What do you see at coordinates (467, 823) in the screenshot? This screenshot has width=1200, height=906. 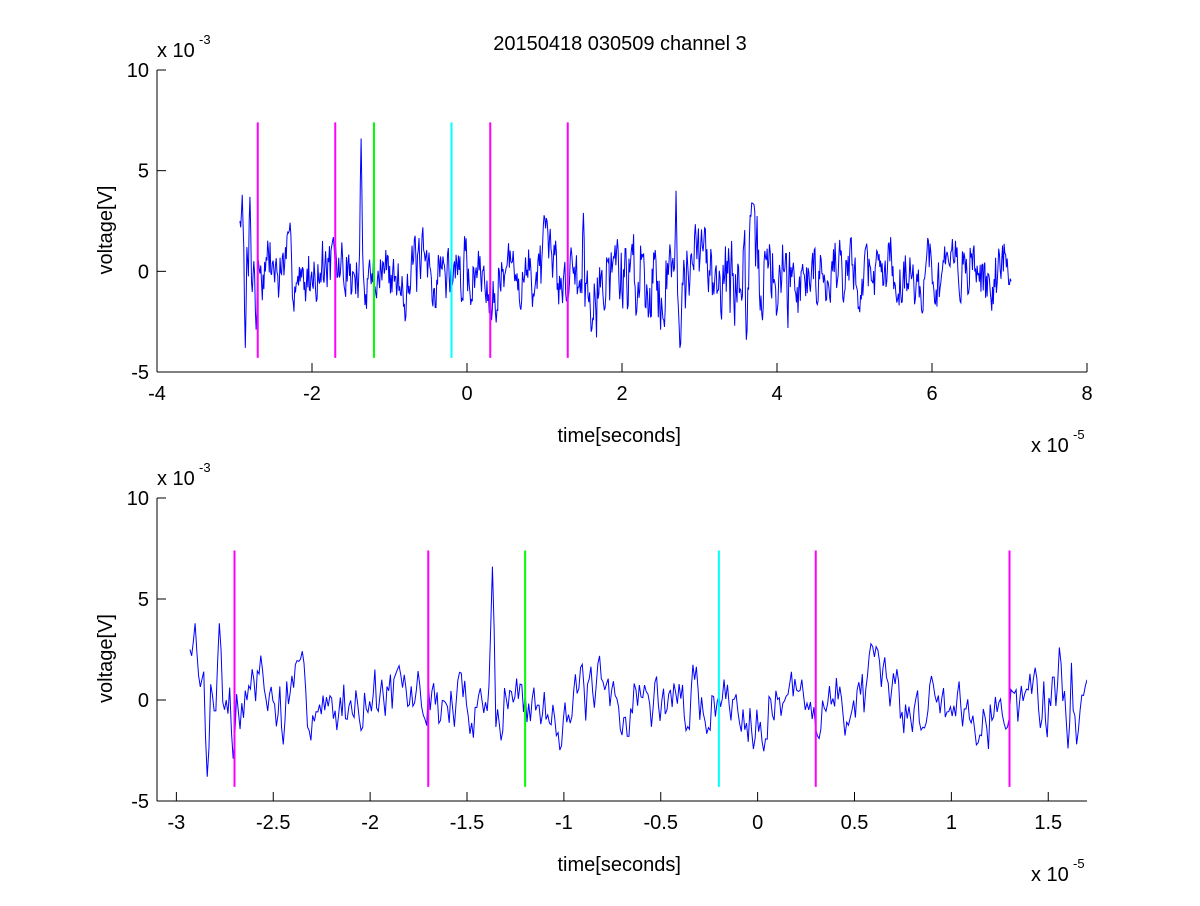 I see `x-tick-label: -1.5` at bounding box center [467, 823].